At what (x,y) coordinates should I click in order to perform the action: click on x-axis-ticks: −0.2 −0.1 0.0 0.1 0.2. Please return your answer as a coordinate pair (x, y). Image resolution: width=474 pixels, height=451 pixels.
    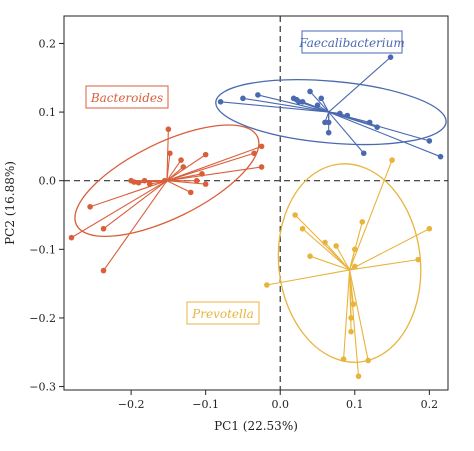
    Looking at the image, I should click on (278, 400).